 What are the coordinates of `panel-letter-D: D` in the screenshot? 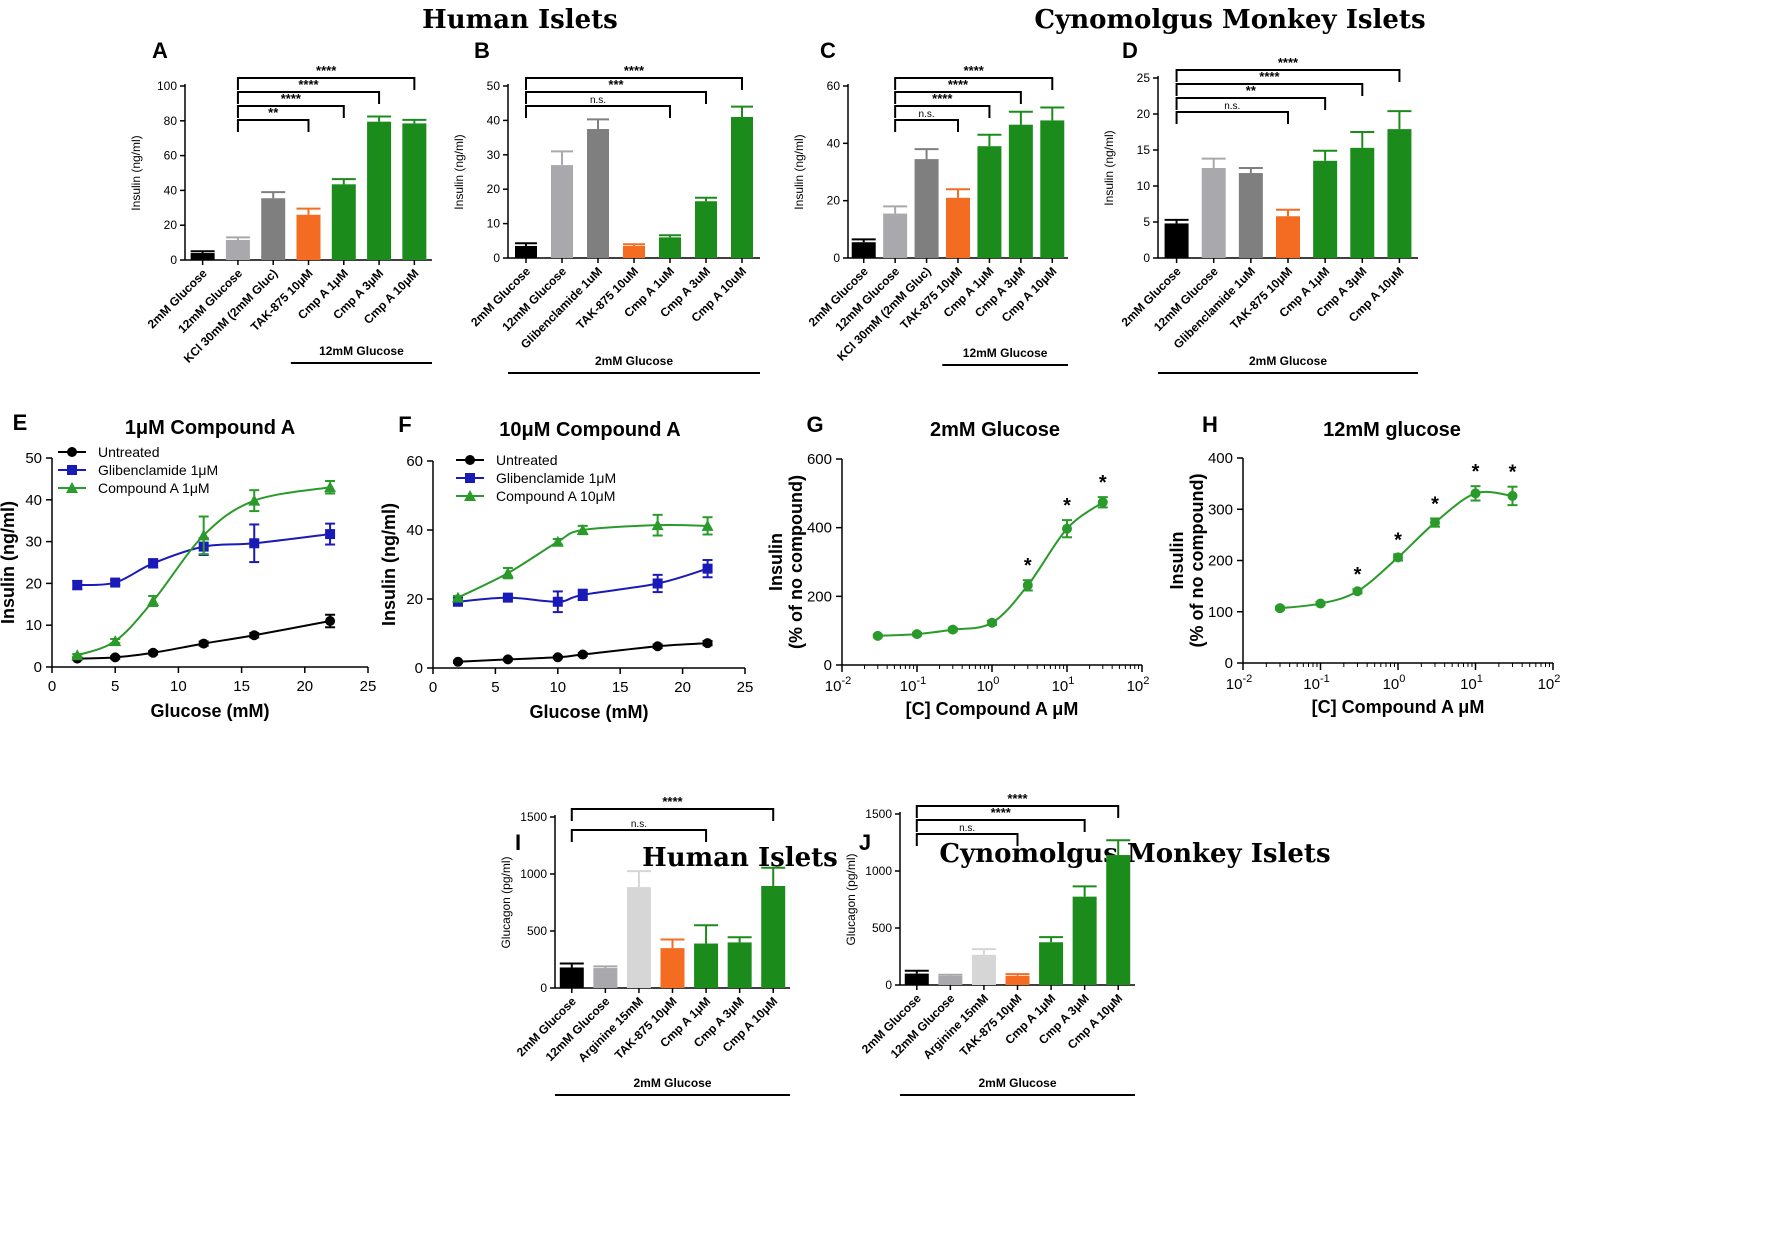 It's located at (1130, 50).